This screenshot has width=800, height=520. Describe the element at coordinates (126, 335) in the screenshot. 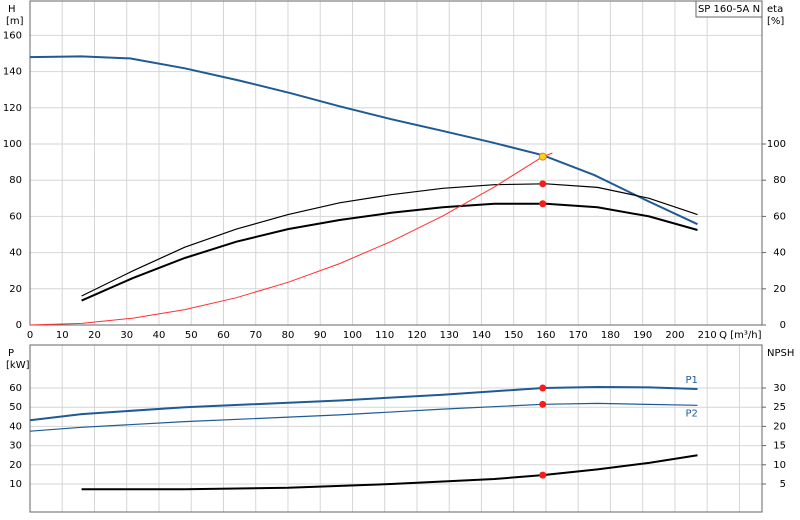

I see `x-tick-label: 30` at that location.